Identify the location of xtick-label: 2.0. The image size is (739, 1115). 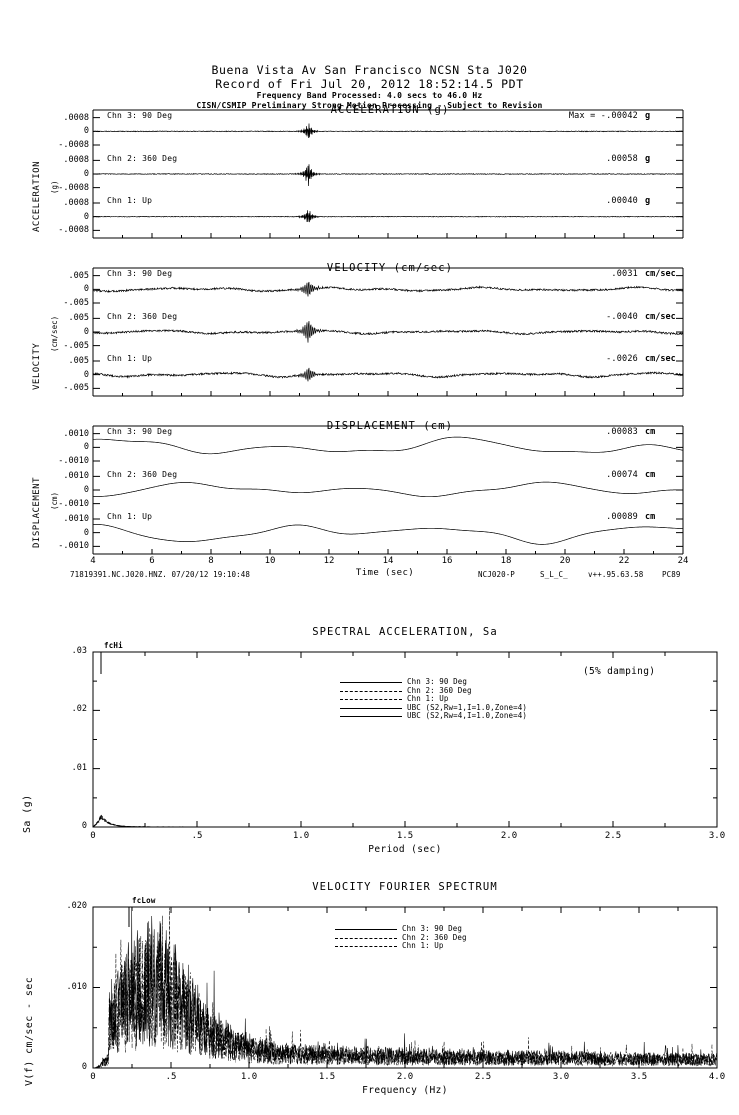
(405, 1077).